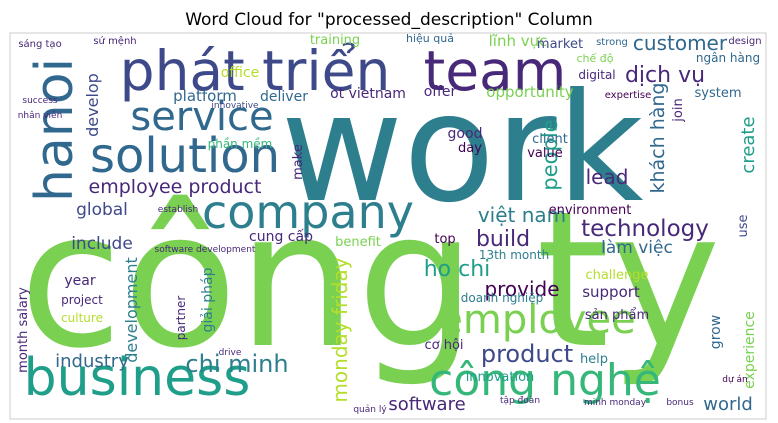  I want to click on word: monday friday, so click(340, 329).